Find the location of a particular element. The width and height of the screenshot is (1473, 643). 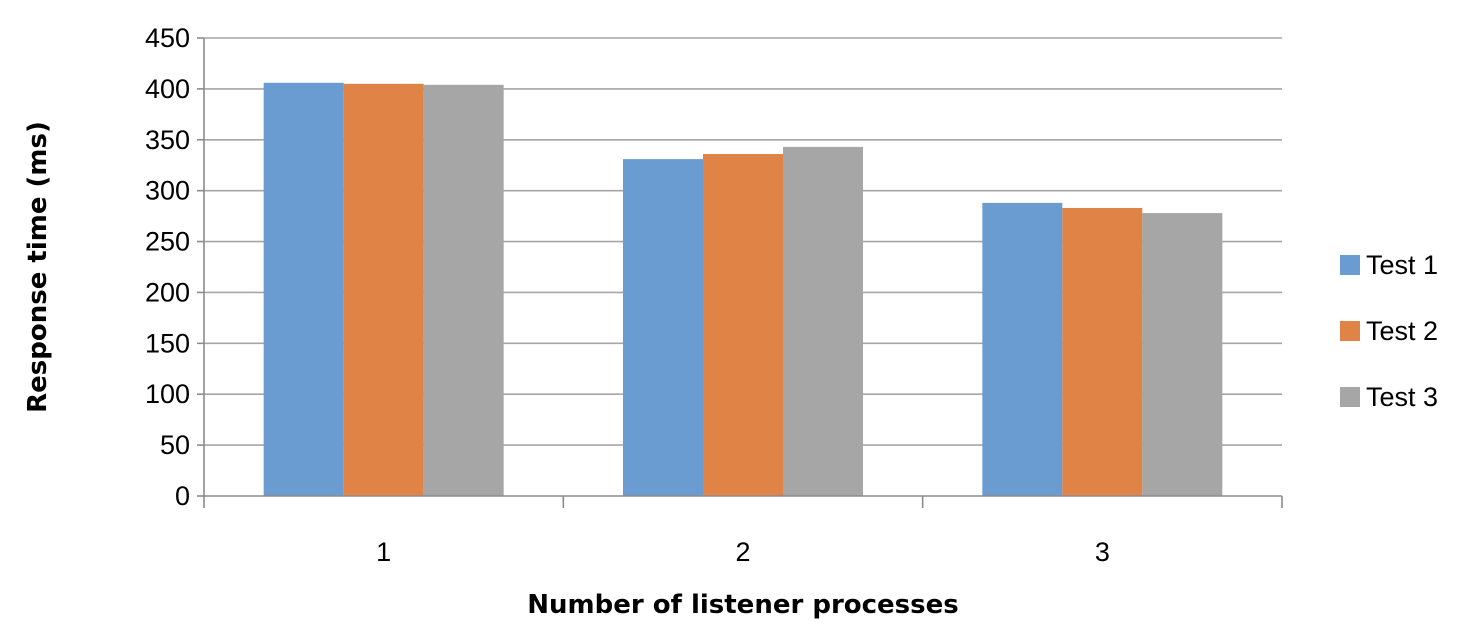

legend-label-test-3: Test 3 is located at coordinates (1402, 397).